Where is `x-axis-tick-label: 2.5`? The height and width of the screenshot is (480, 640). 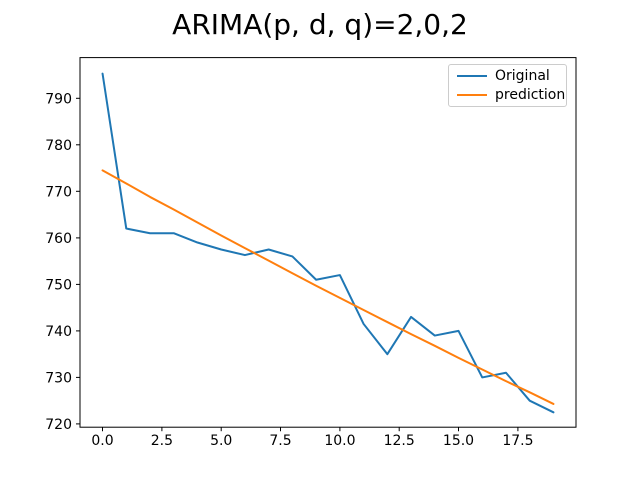
x-axis-tick-label: 2.5 is located at coordinates (162, 441).